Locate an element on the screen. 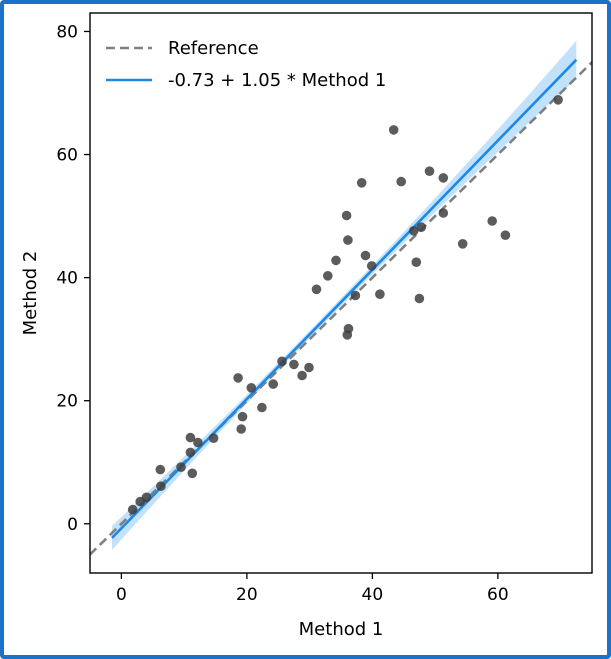  x-tick-label: 20 is located at coordinates (247, 595).